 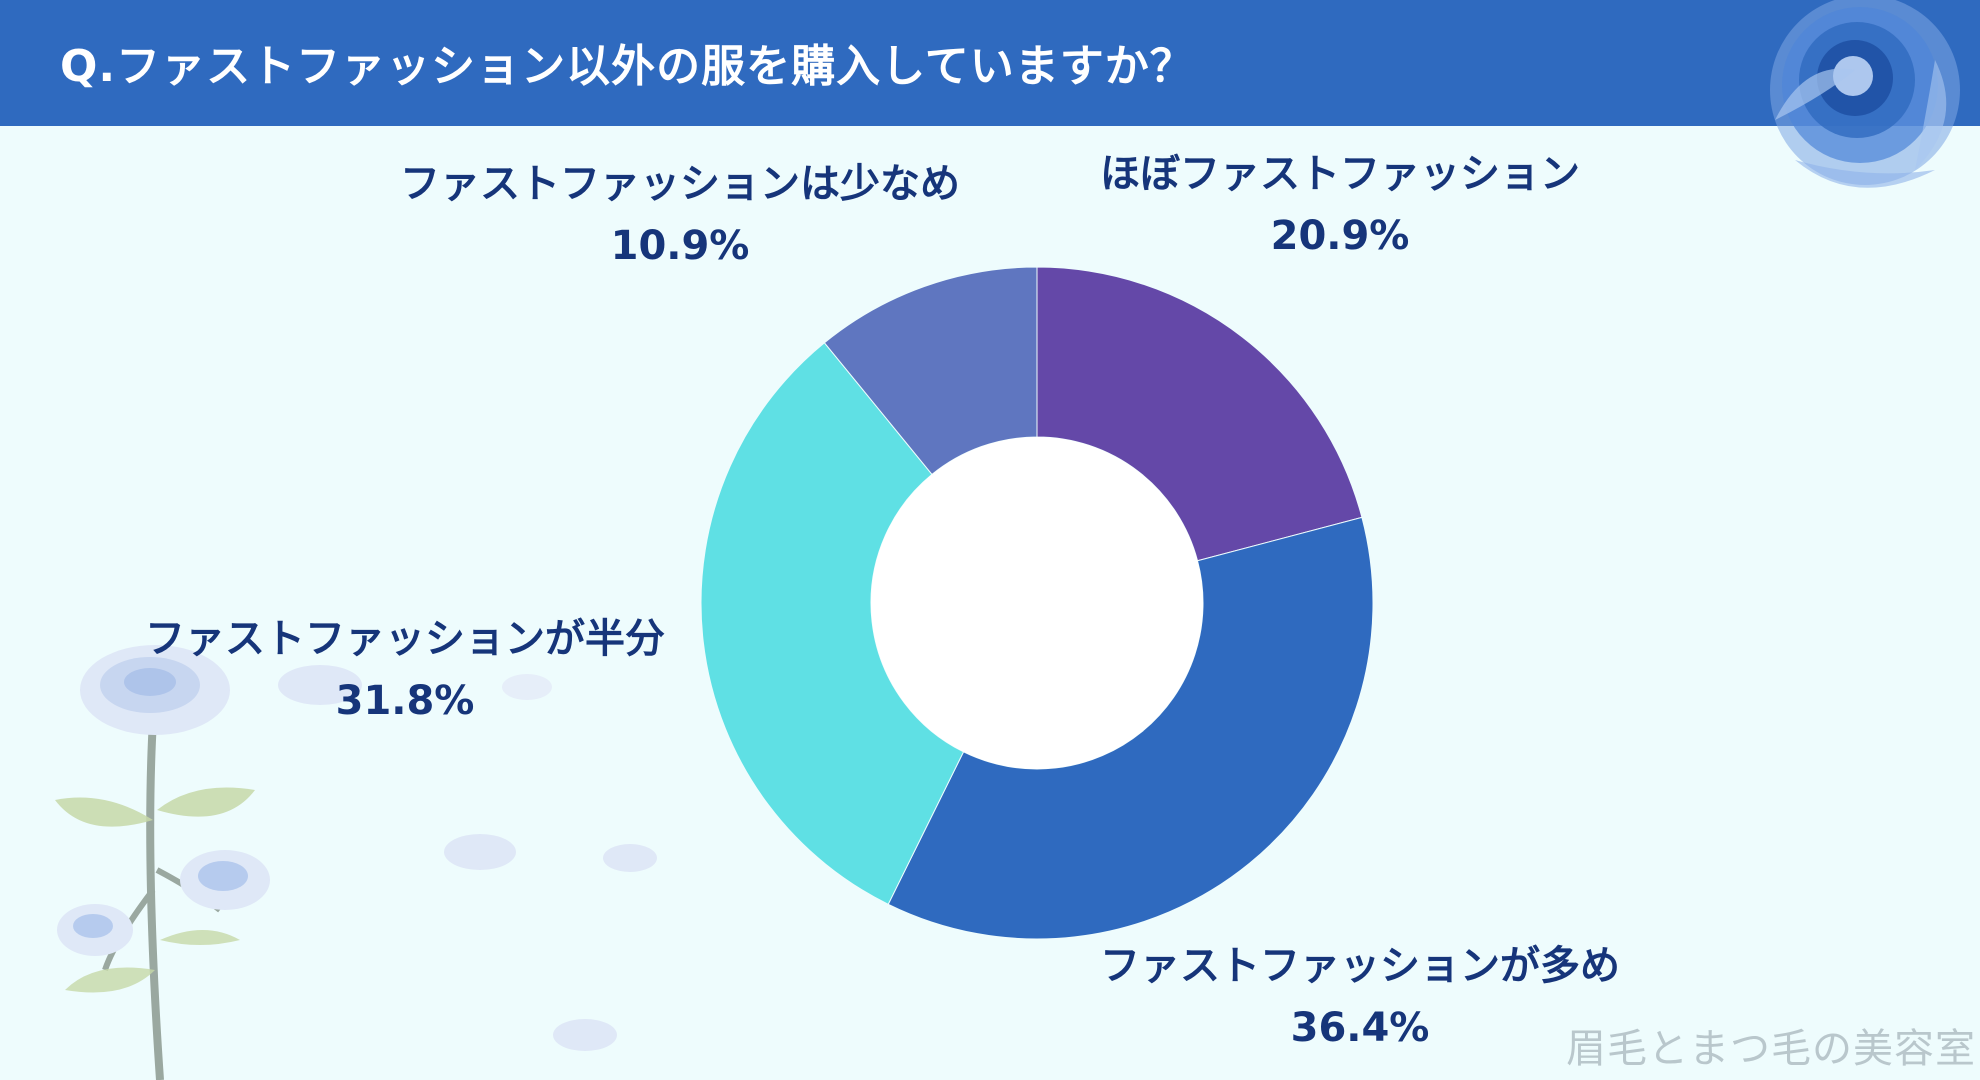 I want to click on slice-label: ファストファッションが多め 36.4%, so click(x=1360, y=997).